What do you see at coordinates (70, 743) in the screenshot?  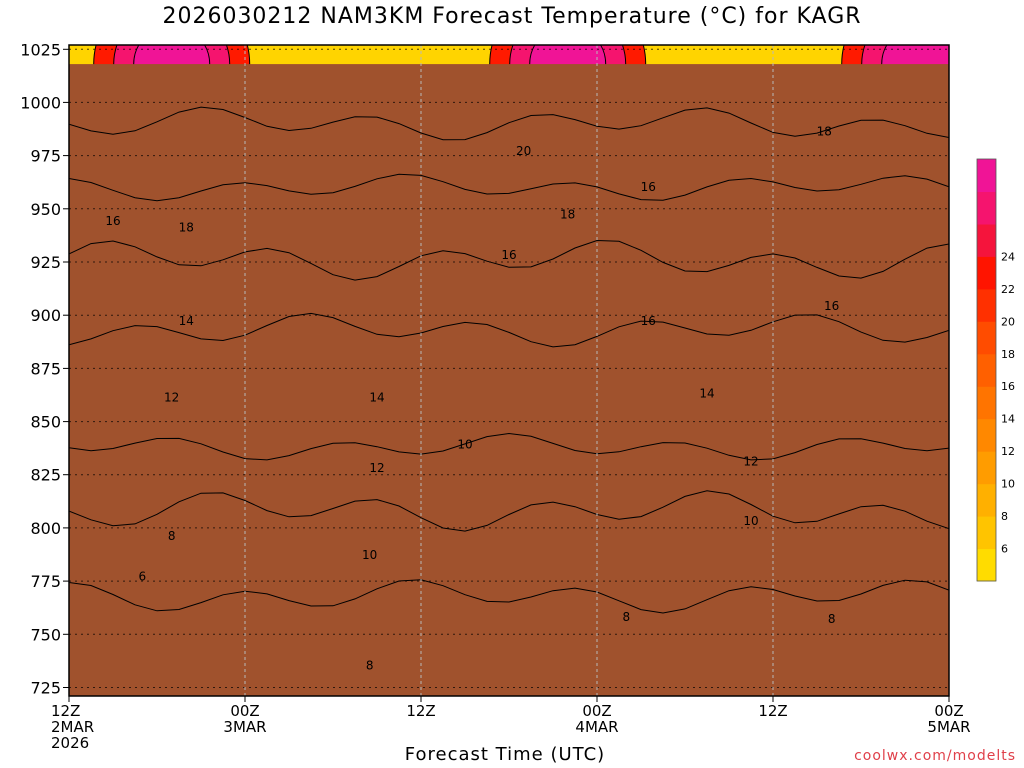 I see `x-tick-label: 2026` at bounding box center [70, 743].